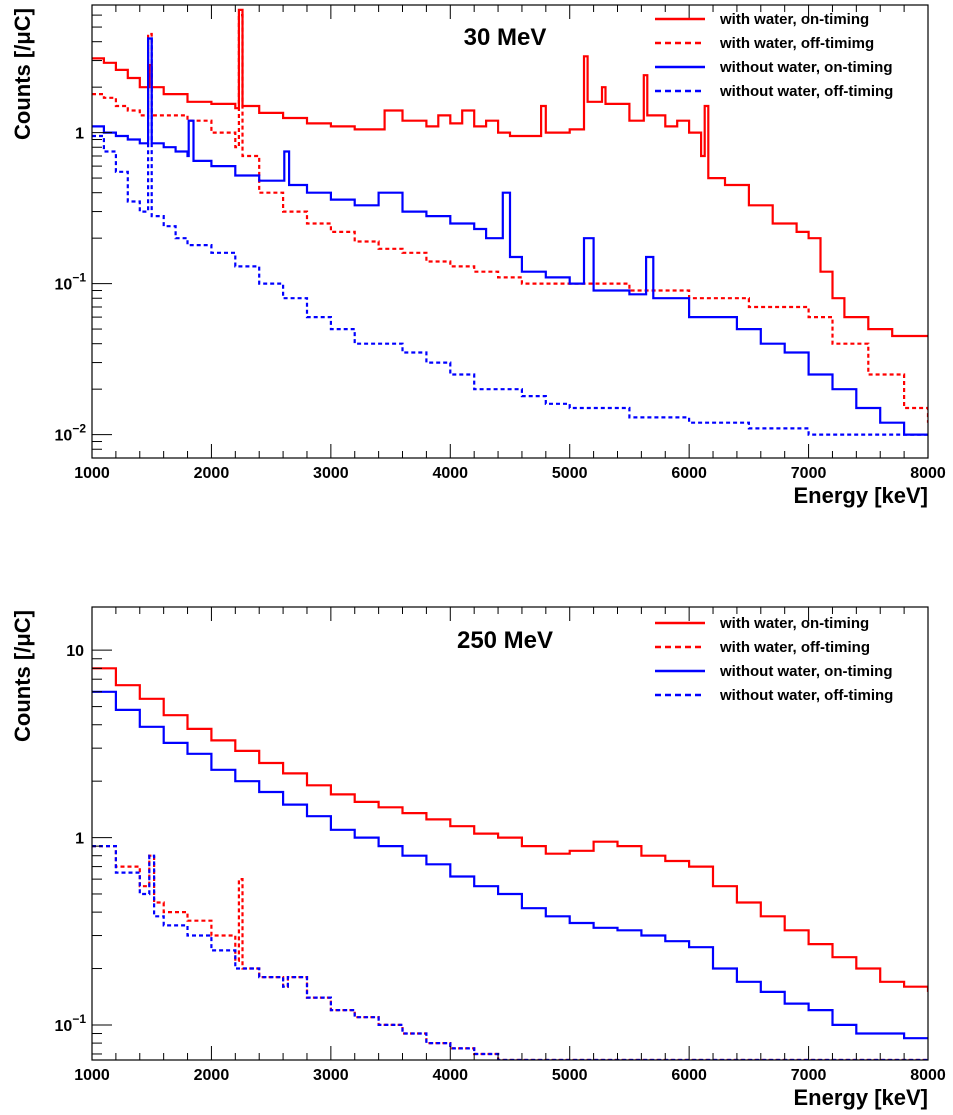 The width and height of the screenshot is (953, 1115). I want to click on y-tick-label: 10⁻², so click(71, 433).